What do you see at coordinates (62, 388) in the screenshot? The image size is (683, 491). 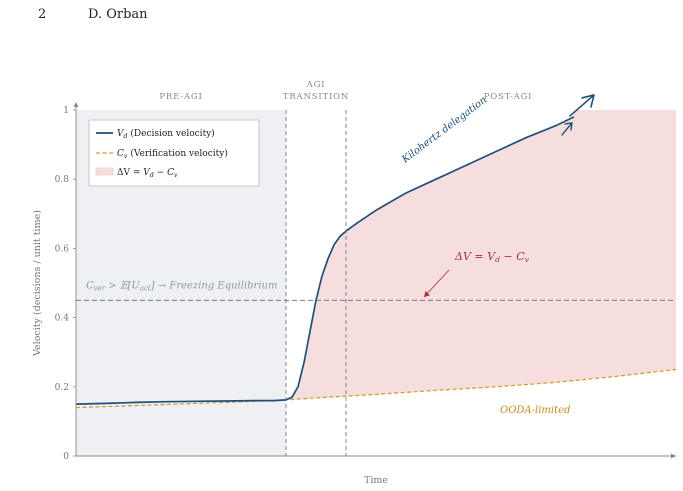 I see `y-tick-label: 0.2` at bounding box center [62, 388].